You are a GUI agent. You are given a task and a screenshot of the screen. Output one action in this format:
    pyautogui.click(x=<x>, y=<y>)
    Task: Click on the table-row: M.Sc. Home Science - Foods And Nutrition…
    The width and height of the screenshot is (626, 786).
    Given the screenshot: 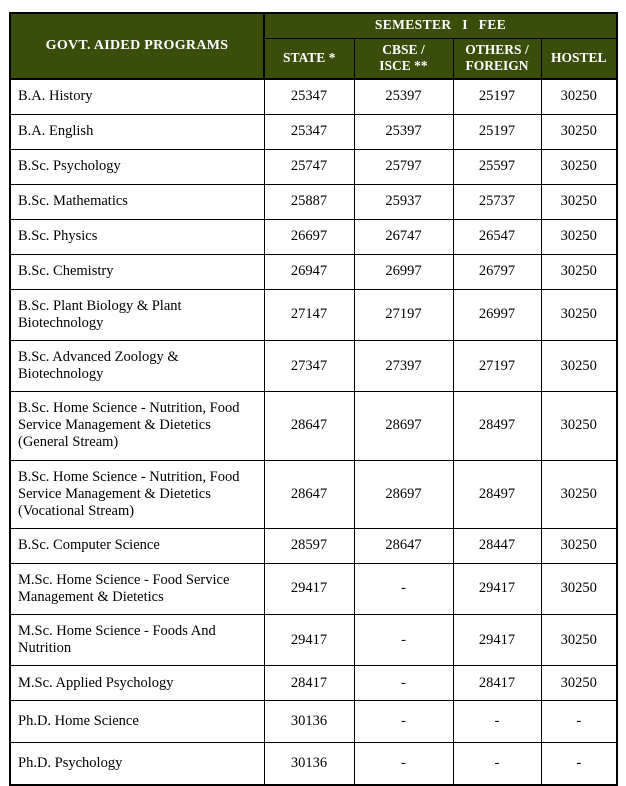 What is the action you would take?
    pyautogui.click(x=313, y=640)
    